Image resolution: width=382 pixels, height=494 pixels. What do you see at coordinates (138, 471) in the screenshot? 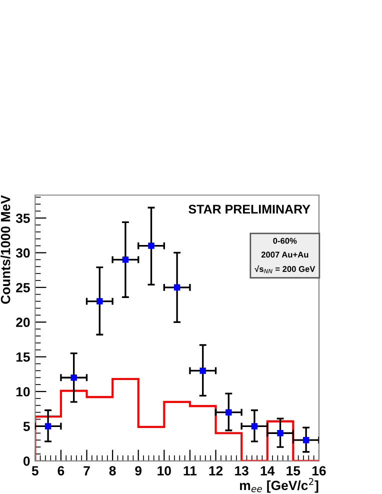
I see `x-tick-label: 9` at bounding box center [138, 471].